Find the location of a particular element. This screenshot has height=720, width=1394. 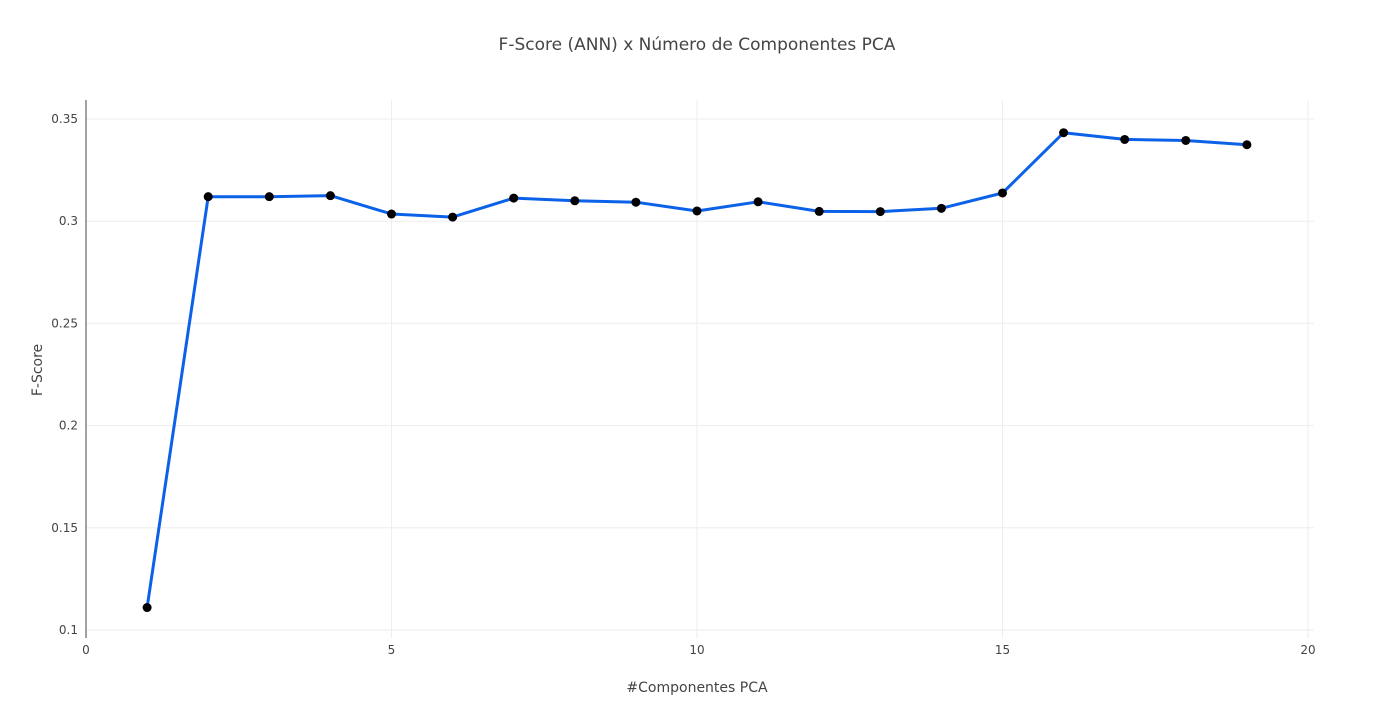

y-tick-label: 0.3 is located at coordinates (68, 221).